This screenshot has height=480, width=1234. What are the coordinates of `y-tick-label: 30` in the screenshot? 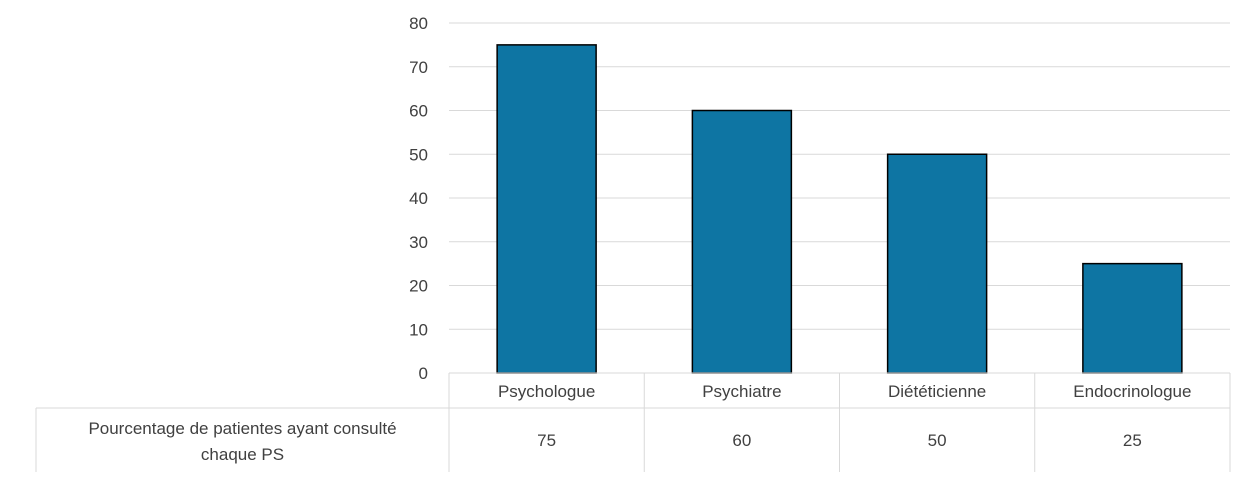 It's located at (418, 242).